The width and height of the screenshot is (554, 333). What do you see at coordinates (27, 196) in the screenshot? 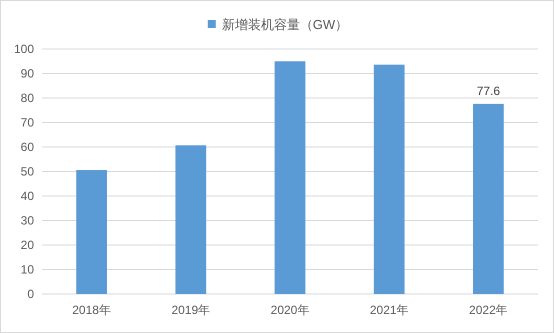
I see `y-tick-label: 40` at bounding box center [27, 196].